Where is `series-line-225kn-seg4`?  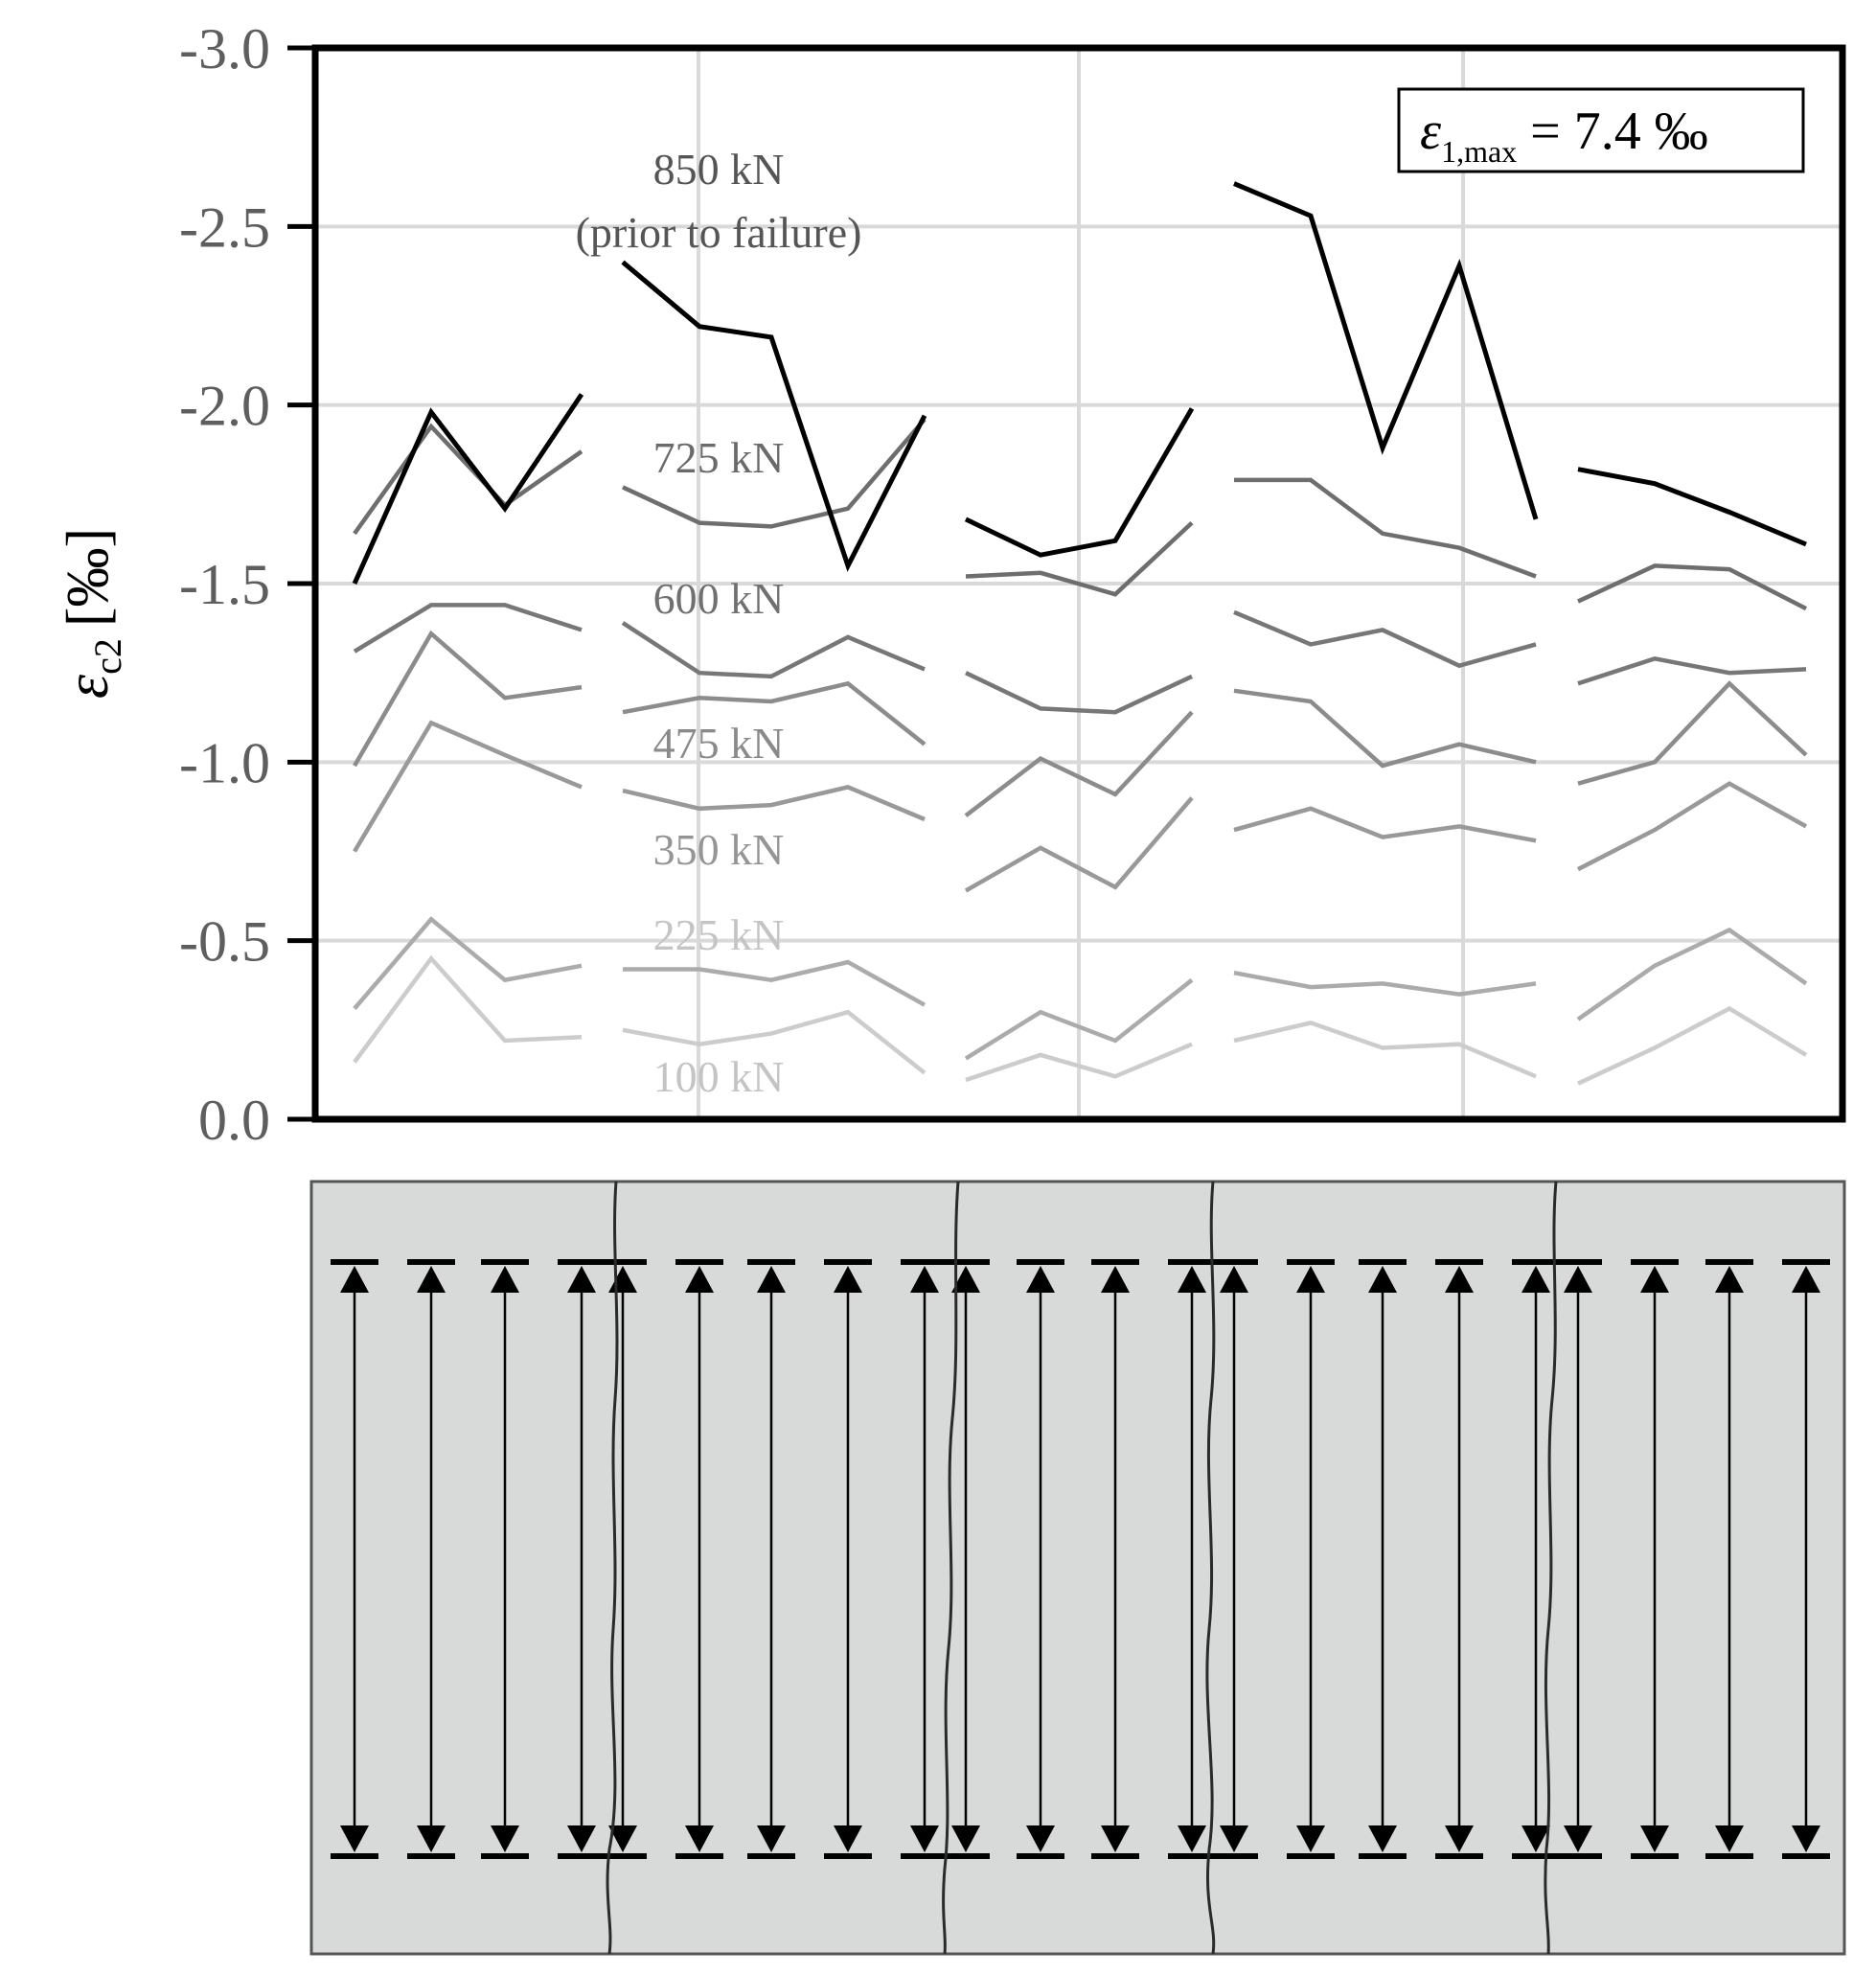
series-line-225kn-seg4 is located at coordinates (1385, 984).